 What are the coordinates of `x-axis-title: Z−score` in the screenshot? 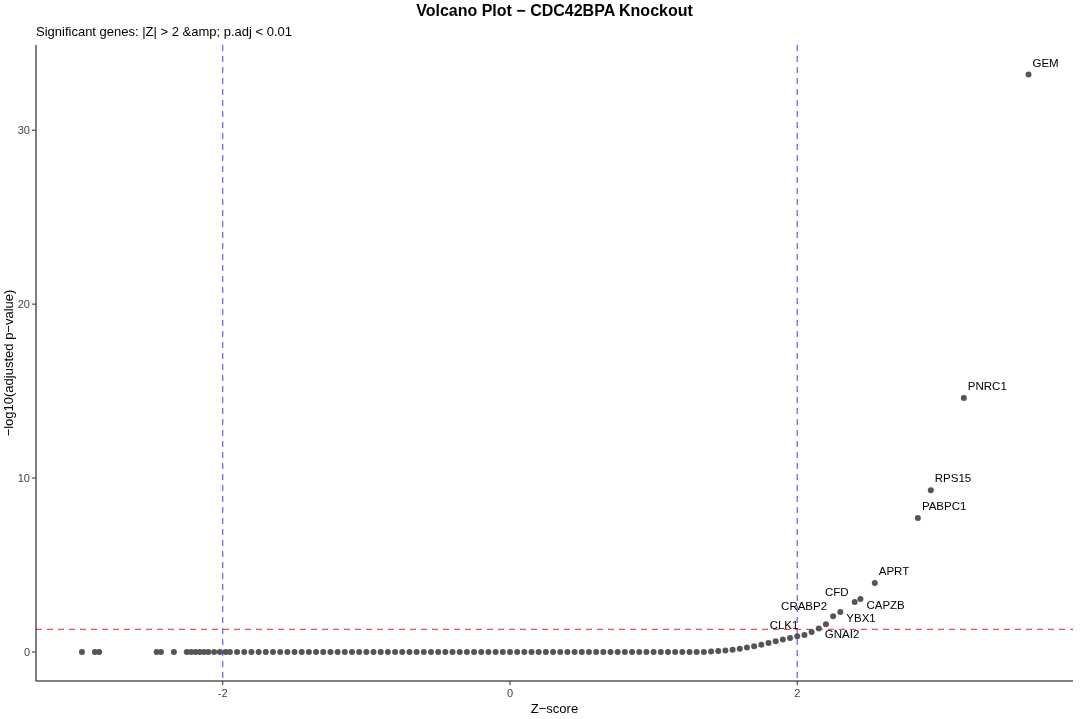 It's located at (554, 708).